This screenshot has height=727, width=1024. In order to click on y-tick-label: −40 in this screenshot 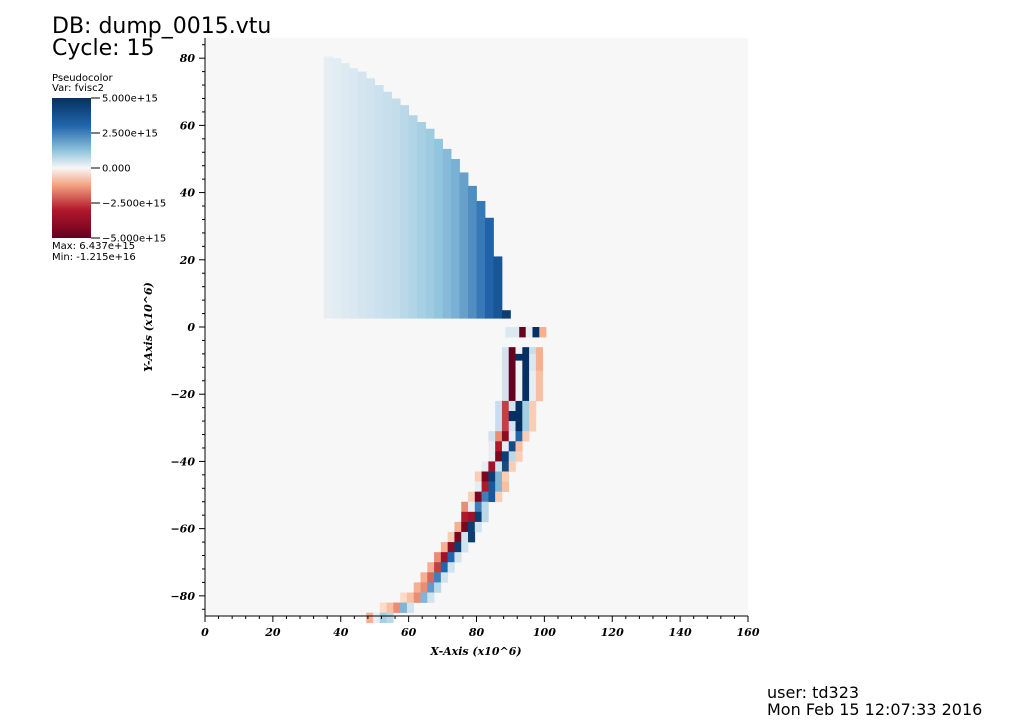, I will do `click(182, 461)`.